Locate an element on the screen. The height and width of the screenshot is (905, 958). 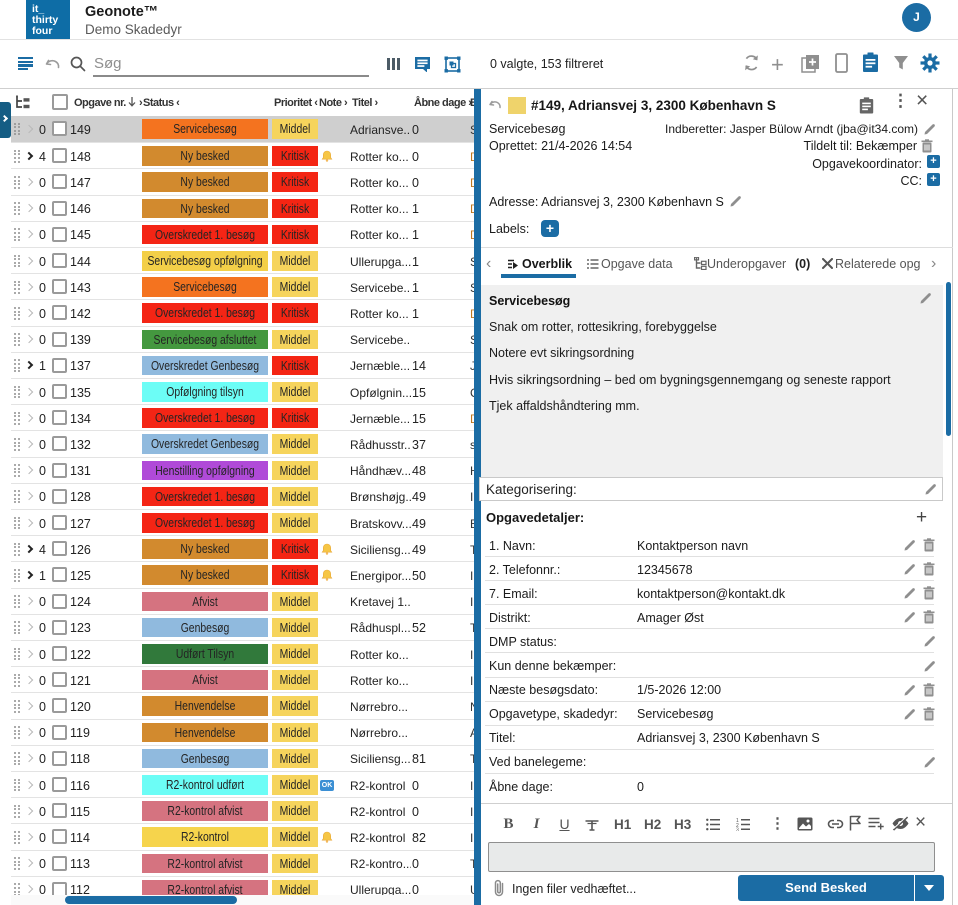
svg-text: 1 is located at coordinates (737, 821).